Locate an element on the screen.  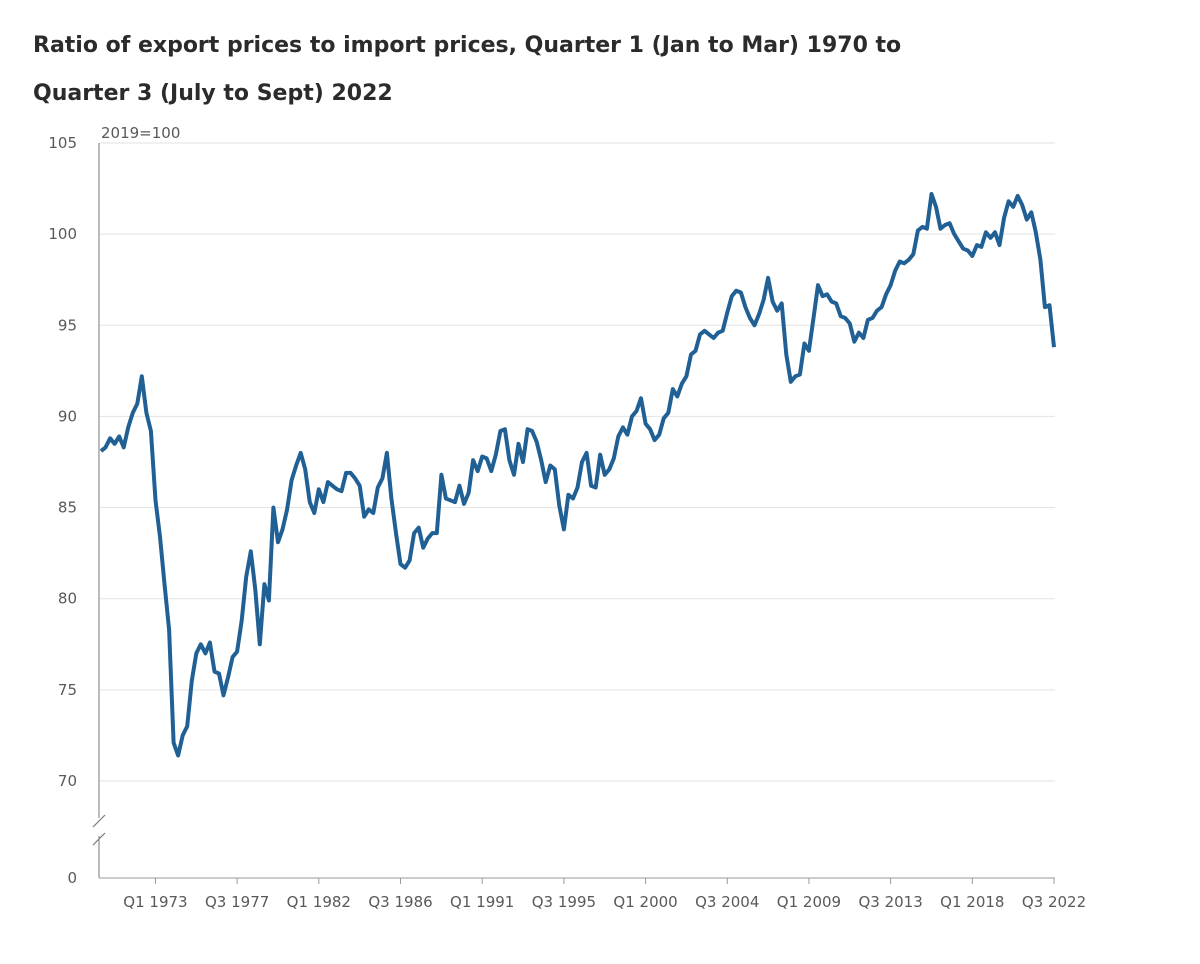
x-tick-label-1: Q3 1977 is located at coordinates (237, 902).